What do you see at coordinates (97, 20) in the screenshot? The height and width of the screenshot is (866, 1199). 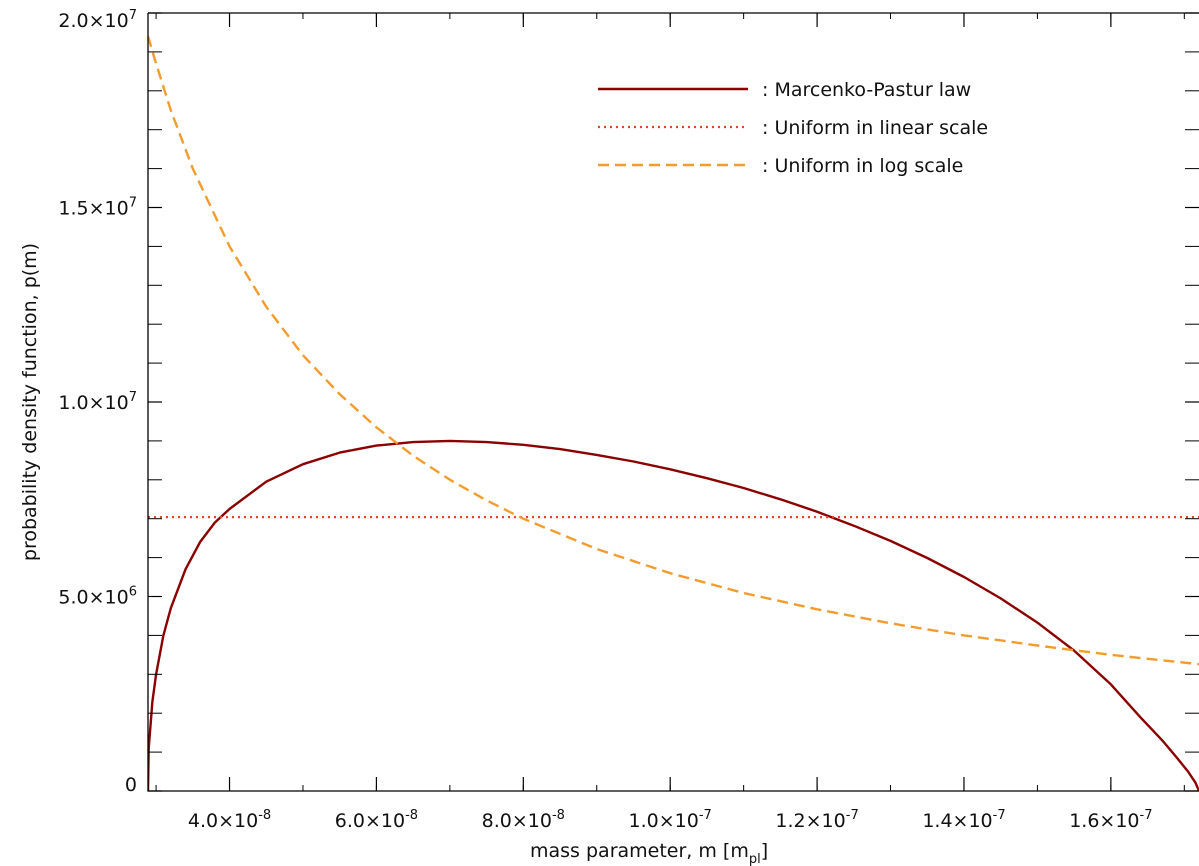 I see `y-tick-label: 2.0×107` at bounding box center [97, 20].